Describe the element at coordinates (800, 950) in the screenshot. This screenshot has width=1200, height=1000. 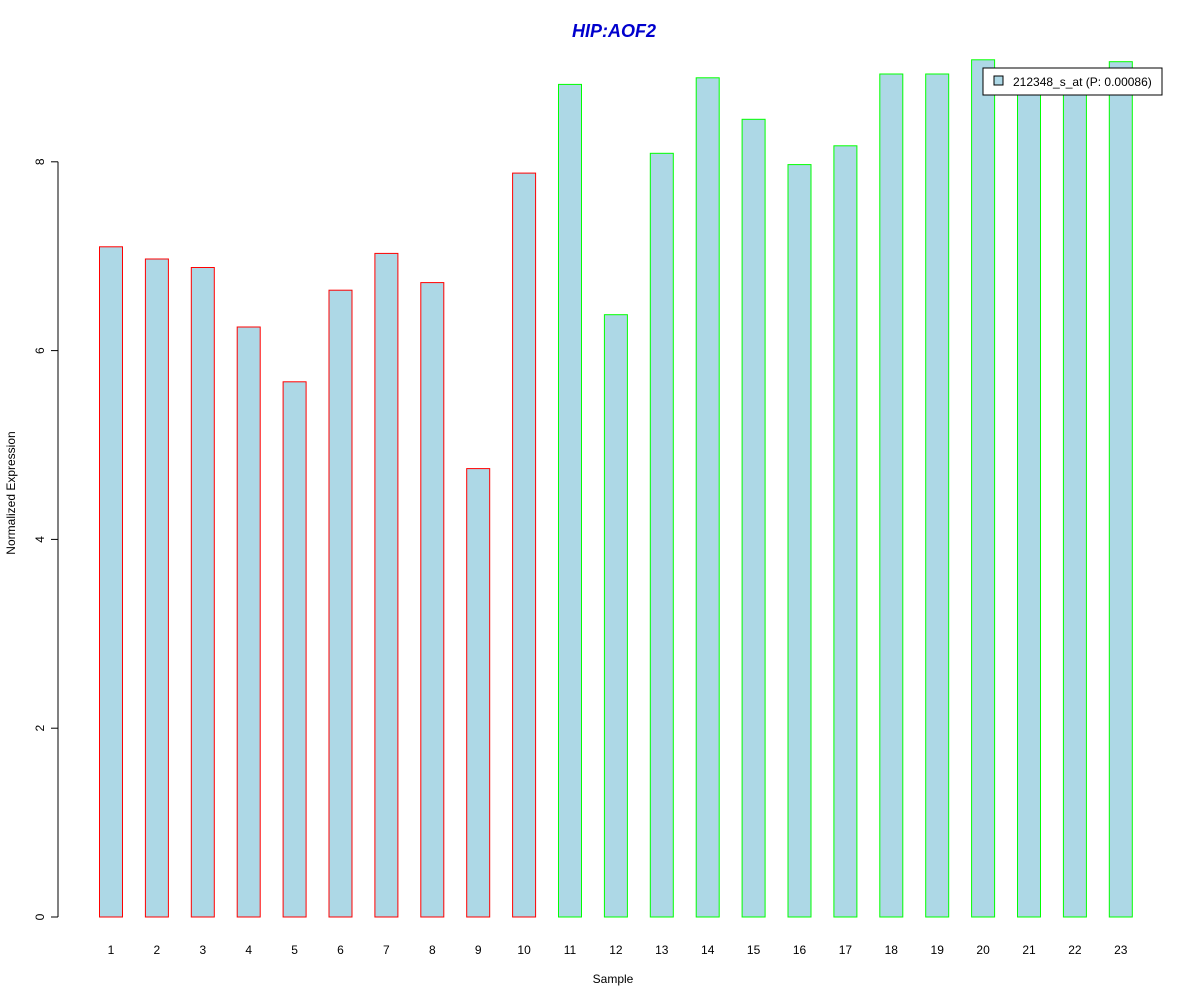
I see `x-tick-label-16: 16` at that location.